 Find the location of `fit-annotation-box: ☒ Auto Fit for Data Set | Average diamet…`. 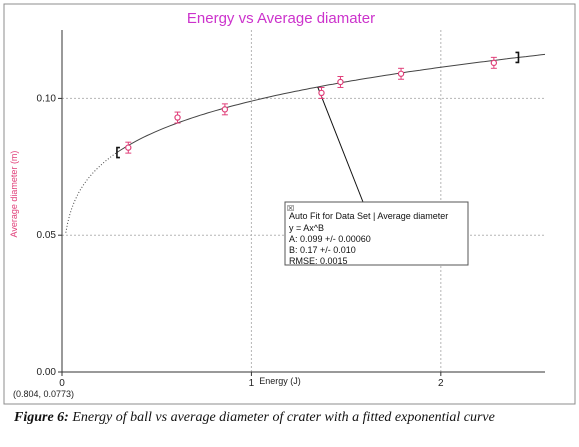

fit-annotation-box: ☒ Auto Fit for Data Set | Average diamet… is located at coordinates (376, 233).